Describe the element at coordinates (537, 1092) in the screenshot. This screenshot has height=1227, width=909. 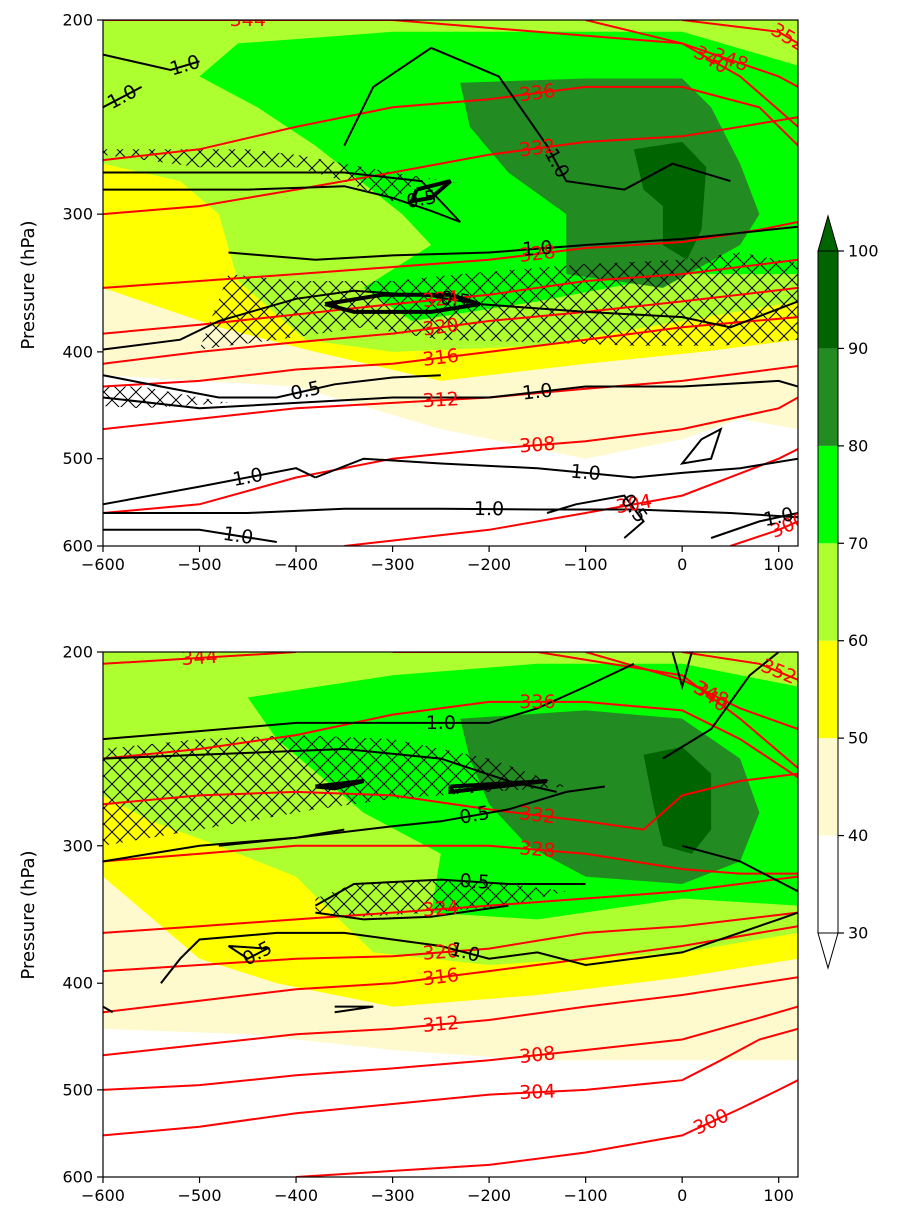
I see `red-contour-label: 304` at that location.